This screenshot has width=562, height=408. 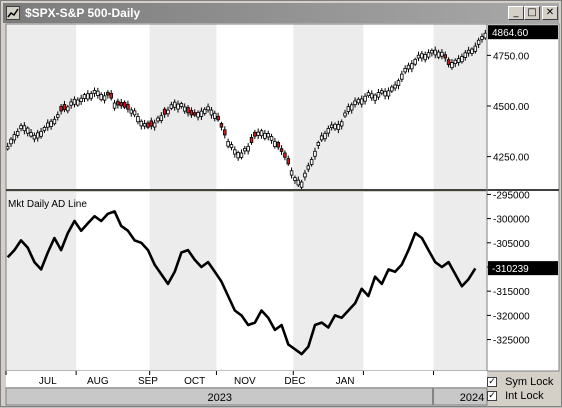 I want to click on sym-lock-checkbox: ✓ Sym Lock, so click(x=520, y=382).